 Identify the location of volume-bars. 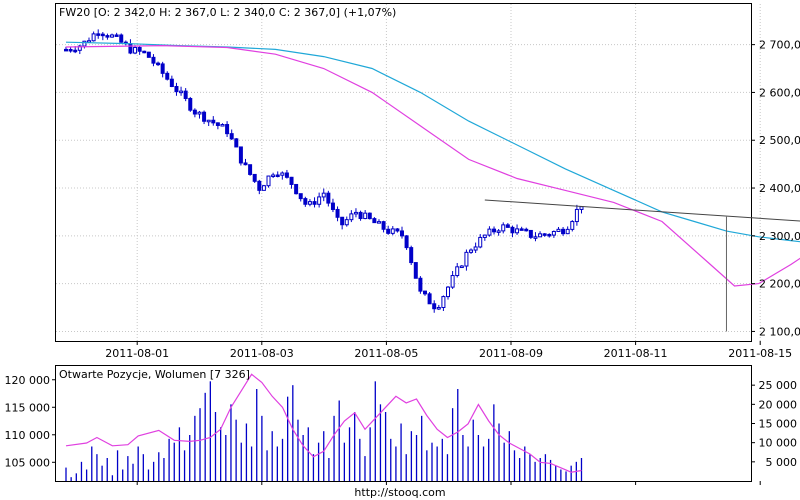
(324, 431).